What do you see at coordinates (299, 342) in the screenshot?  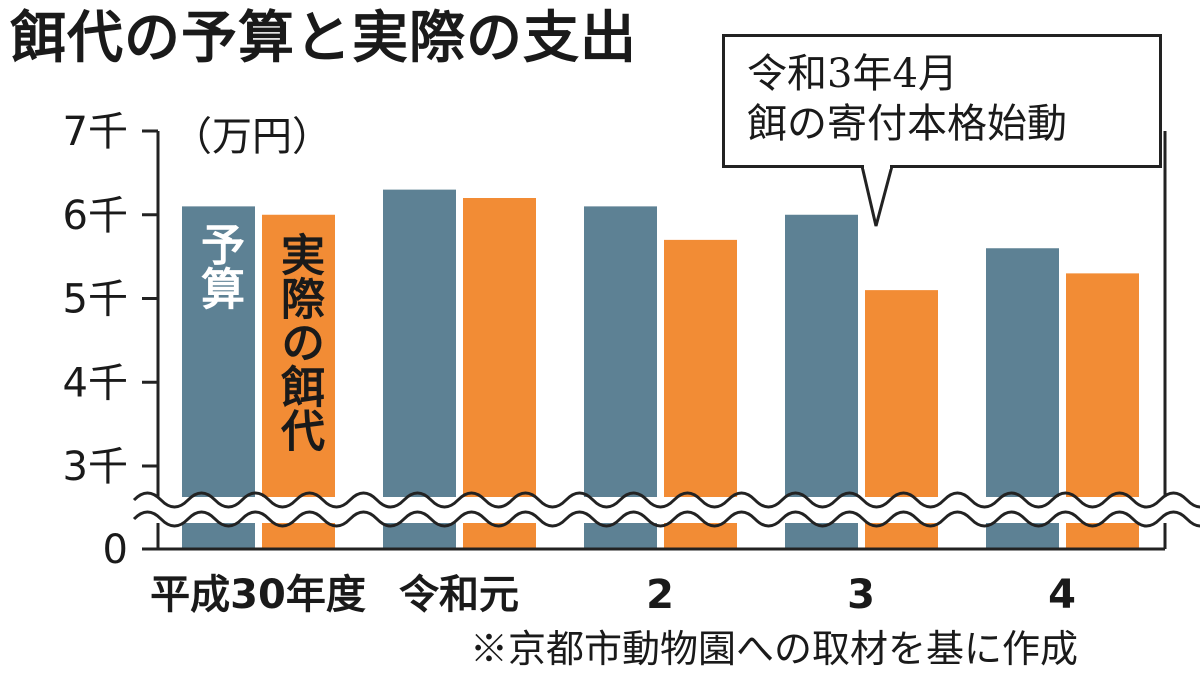 I see `series-label-actual: 実際の餌代` at bounding box center [299, 342].